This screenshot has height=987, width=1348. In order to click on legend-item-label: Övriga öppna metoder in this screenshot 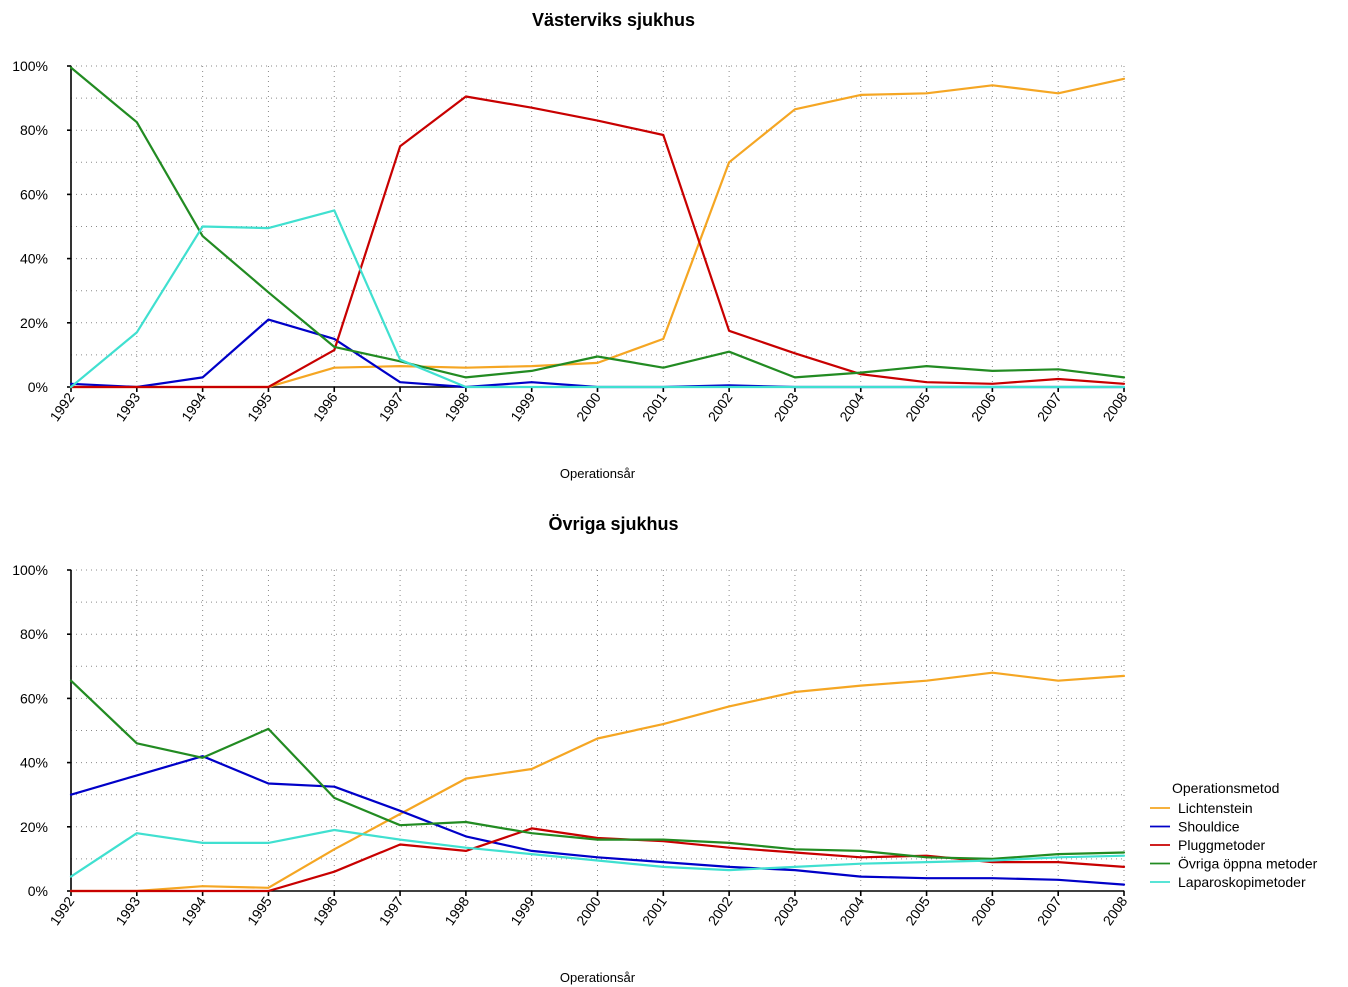, I will do `click(1248, 863)`.